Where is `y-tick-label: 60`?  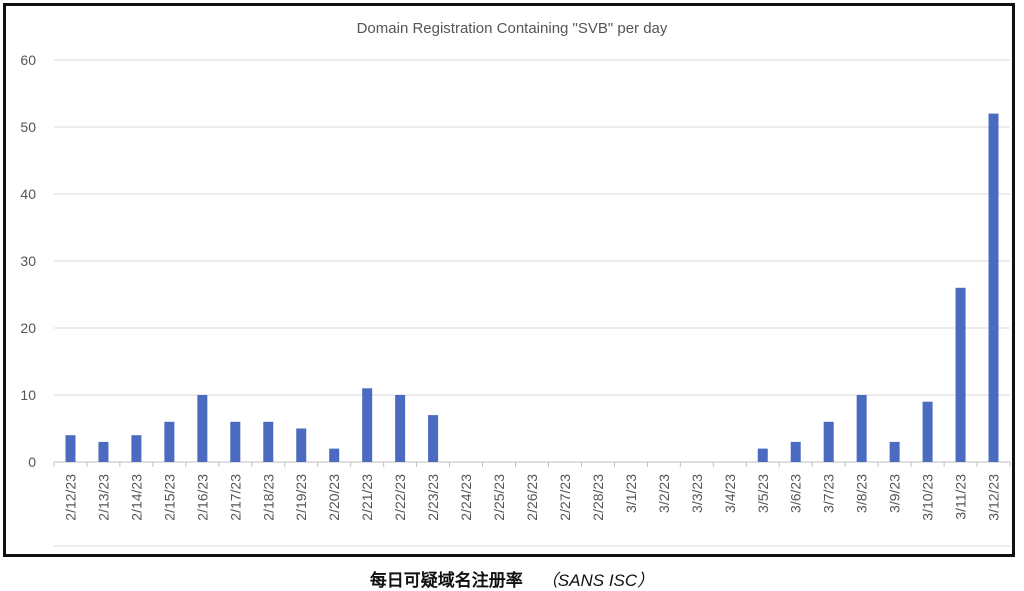 y-tick-label: 60 is located at coordinates (28, 60).